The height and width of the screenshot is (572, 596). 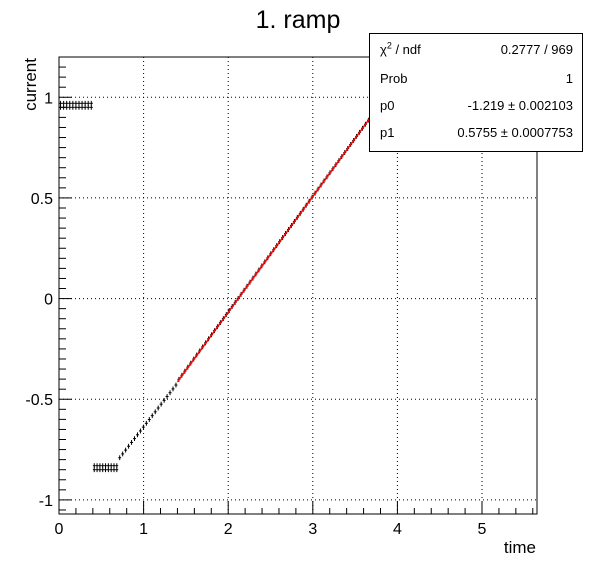 What do you see at coordinates (482, 529) in the screenshot?
I see `x-tick-label: 5` at bounding box center [482, 529].